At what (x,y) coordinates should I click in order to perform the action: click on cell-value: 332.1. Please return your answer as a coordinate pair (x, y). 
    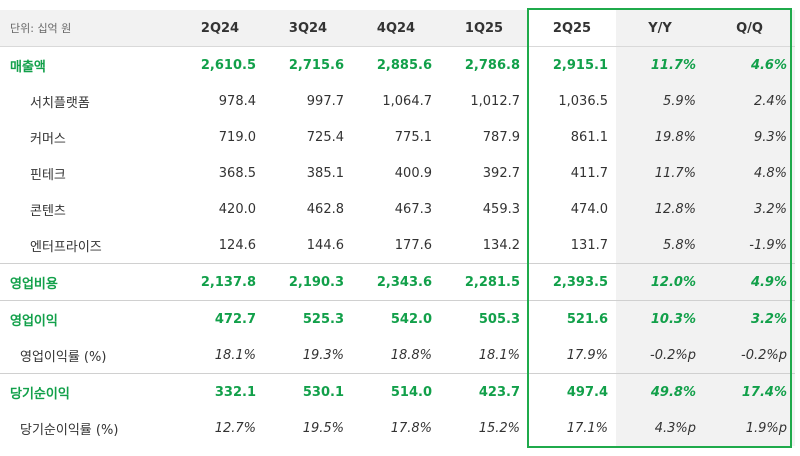
    Looking at the image, I should click on (220, 391).